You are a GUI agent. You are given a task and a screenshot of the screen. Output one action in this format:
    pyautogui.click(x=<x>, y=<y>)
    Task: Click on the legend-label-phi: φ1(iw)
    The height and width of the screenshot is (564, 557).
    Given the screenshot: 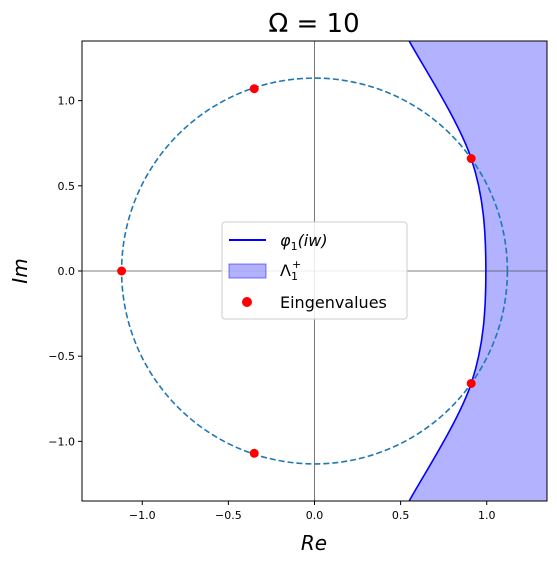 What is the action you would take?
    pyautogui.click(x=304, y=242)
    